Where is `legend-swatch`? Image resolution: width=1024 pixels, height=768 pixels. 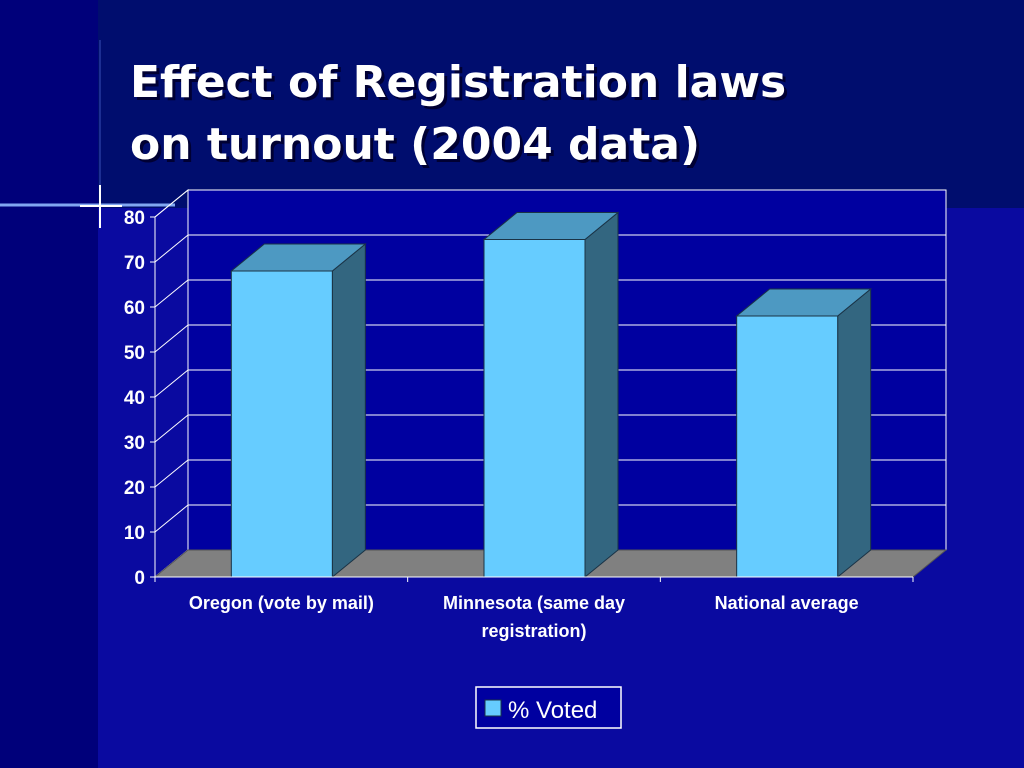 legend-swatch is located at coordinates (493, 708).